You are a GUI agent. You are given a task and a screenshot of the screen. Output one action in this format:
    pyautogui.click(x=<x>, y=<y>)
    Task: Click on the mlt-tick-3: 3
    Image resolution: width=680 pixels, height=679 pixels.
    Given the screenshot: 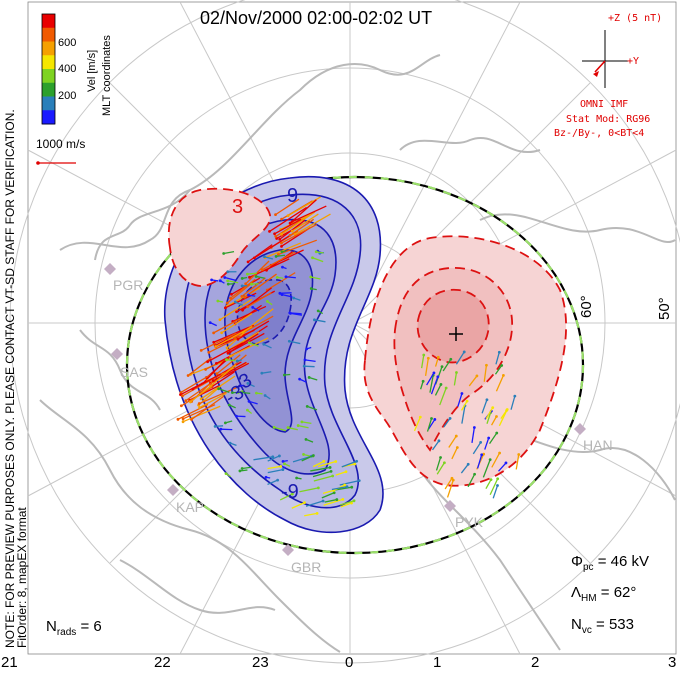 What is the action you would take?
    pyautogui.click(x=672, y=662)
    